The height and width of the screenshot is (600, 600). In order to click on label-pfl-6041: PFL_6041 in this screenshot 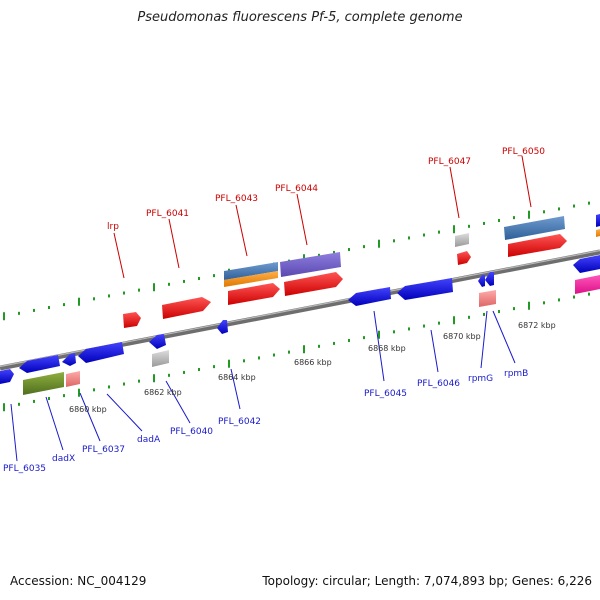, I will do `click(167, 214)`.